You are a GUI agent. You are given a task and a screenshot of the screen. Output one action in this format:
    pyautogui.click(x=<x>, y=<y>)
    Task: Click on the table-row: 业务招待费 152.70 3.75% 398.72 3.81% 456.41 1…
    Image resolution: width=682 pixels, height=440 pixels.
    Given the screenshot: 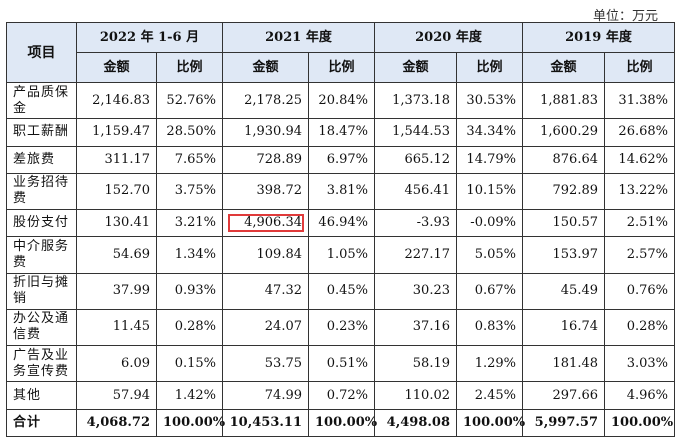 What is the action you would take?
    pyautogui.click(x=340, y=191)
    